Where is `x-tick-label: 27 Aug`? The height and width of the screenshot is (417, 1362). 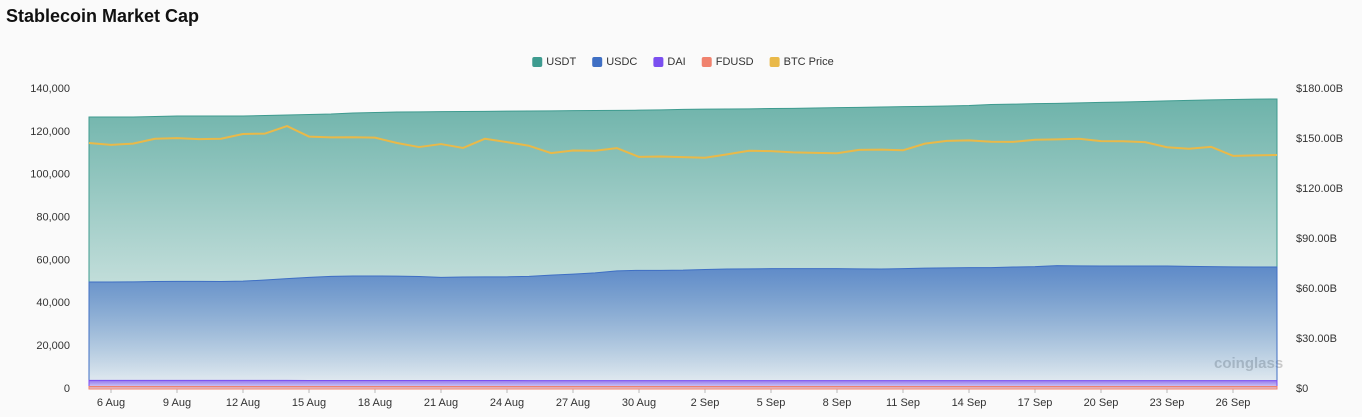
x-tick-label: 27 Aug is located at coordinates (573, 403).